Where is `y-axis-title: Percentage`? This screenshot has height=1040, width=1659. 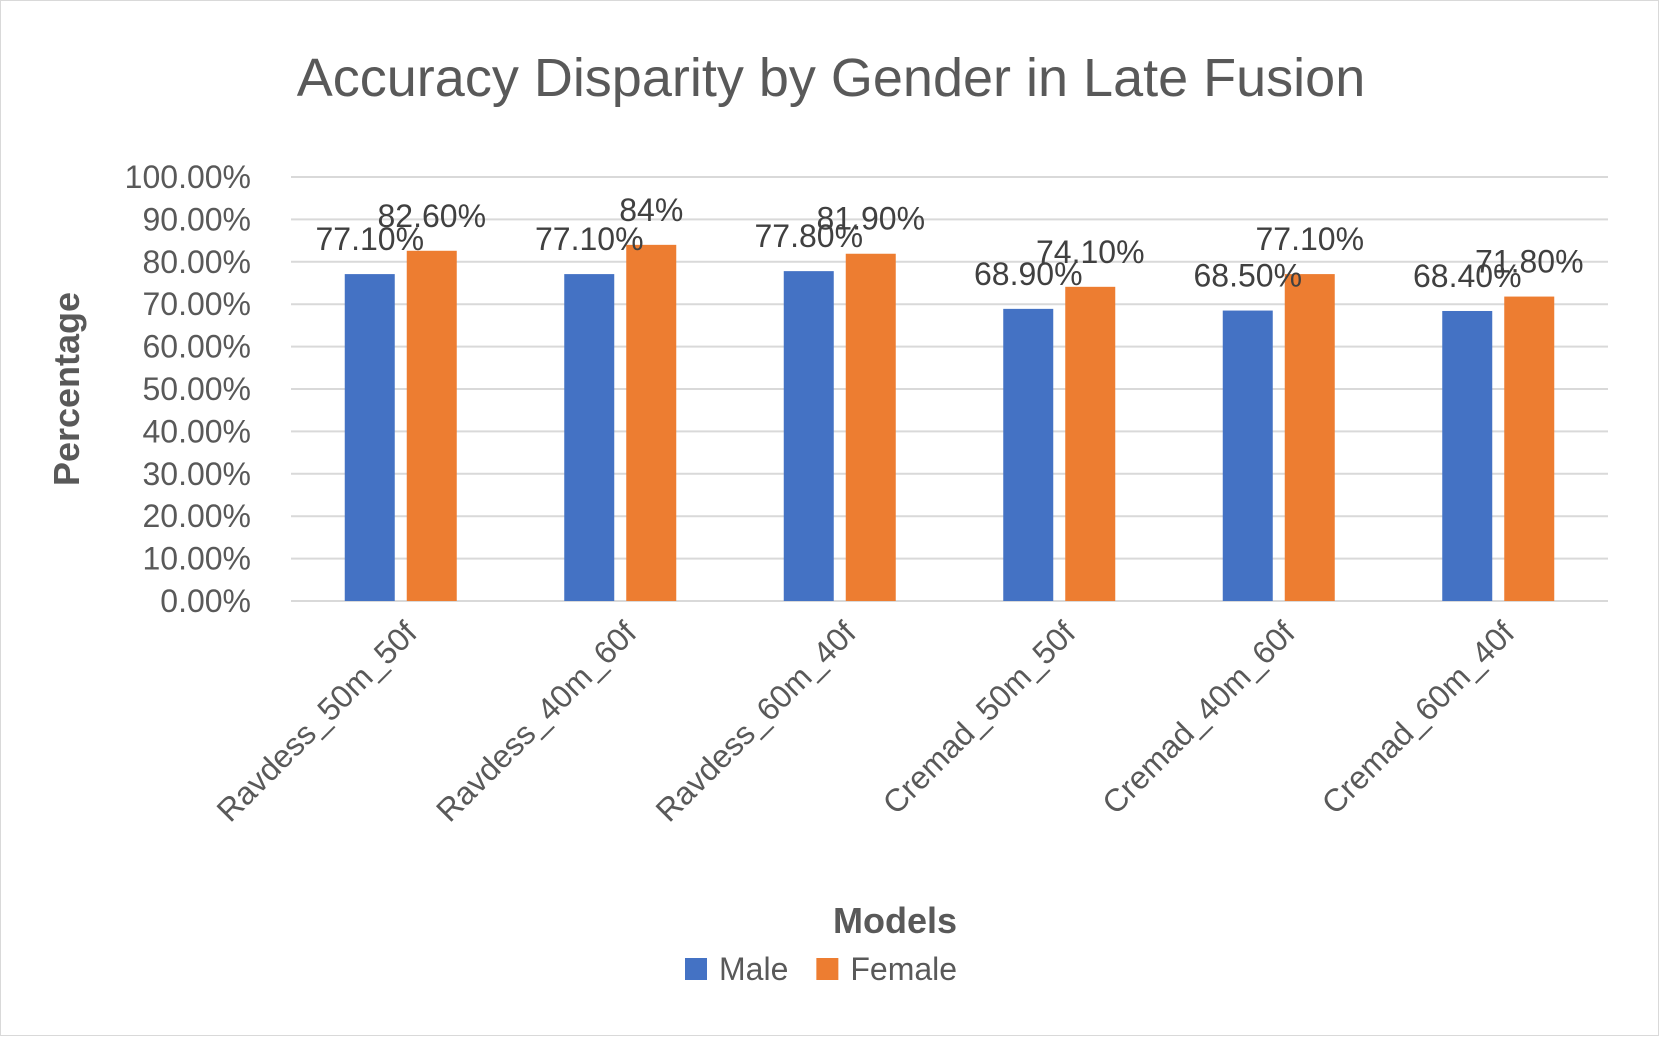
y-axis-title: Percentage is located at coordinates (66, 389).